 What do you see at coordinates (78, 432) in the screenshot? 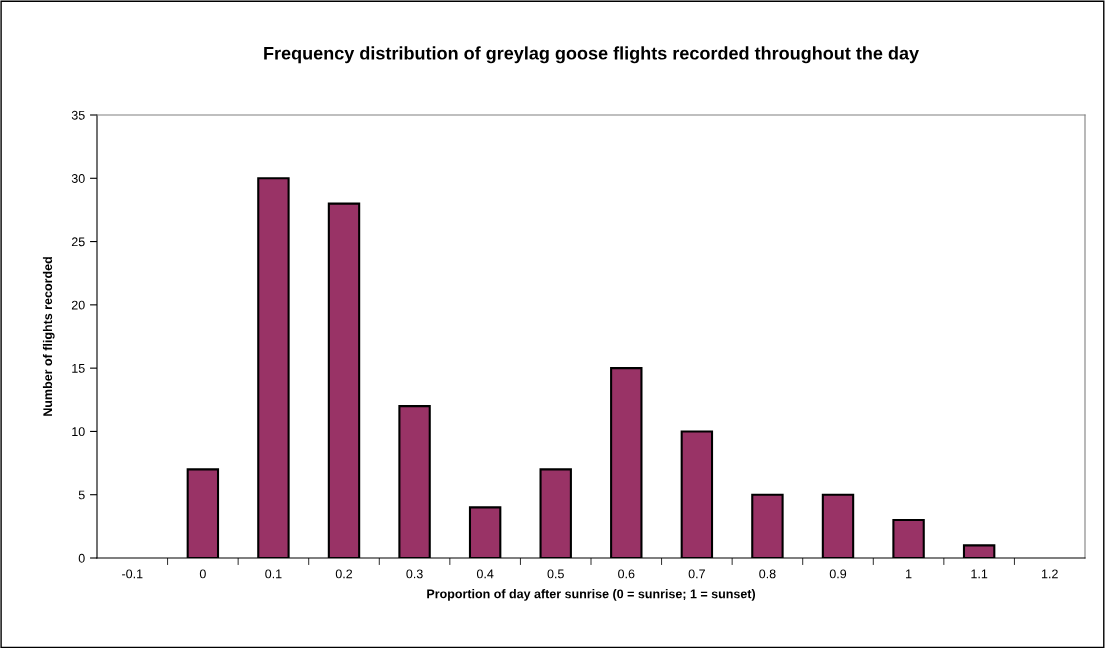
I see `y-tick-label: 10` at bounding box center [78, 432].